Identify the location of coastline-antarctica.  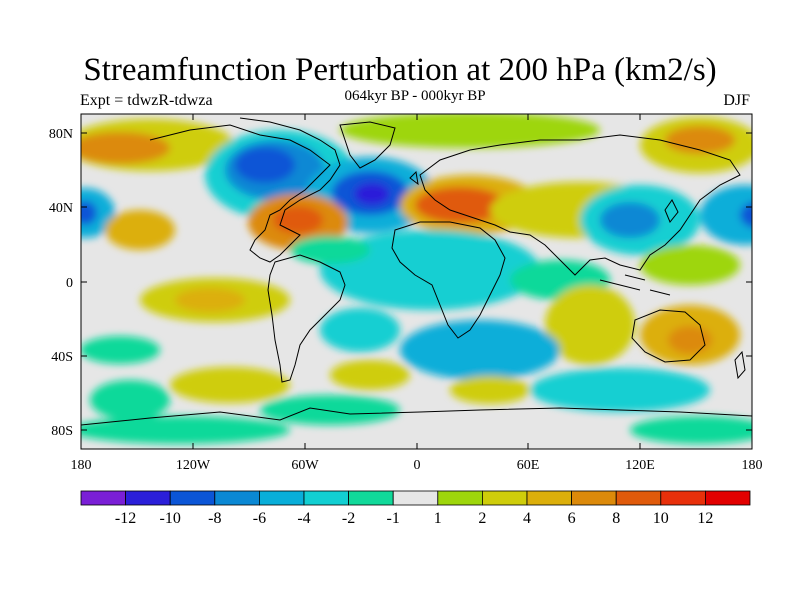
(416, 416).